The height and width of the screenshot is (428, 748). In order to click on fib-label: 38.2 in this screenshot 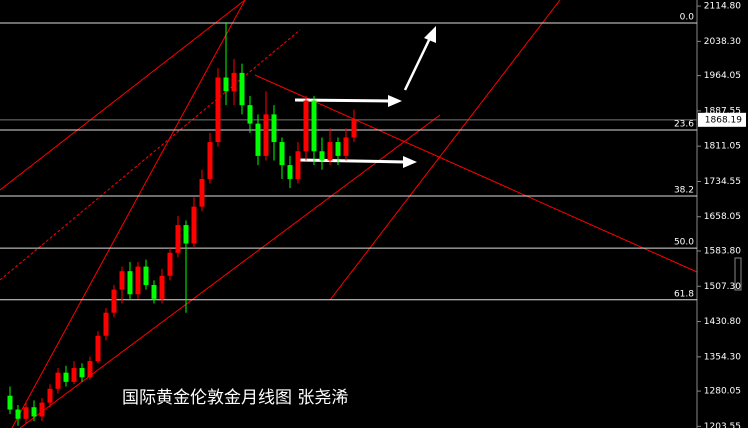, I will do `click(684, 191)`.